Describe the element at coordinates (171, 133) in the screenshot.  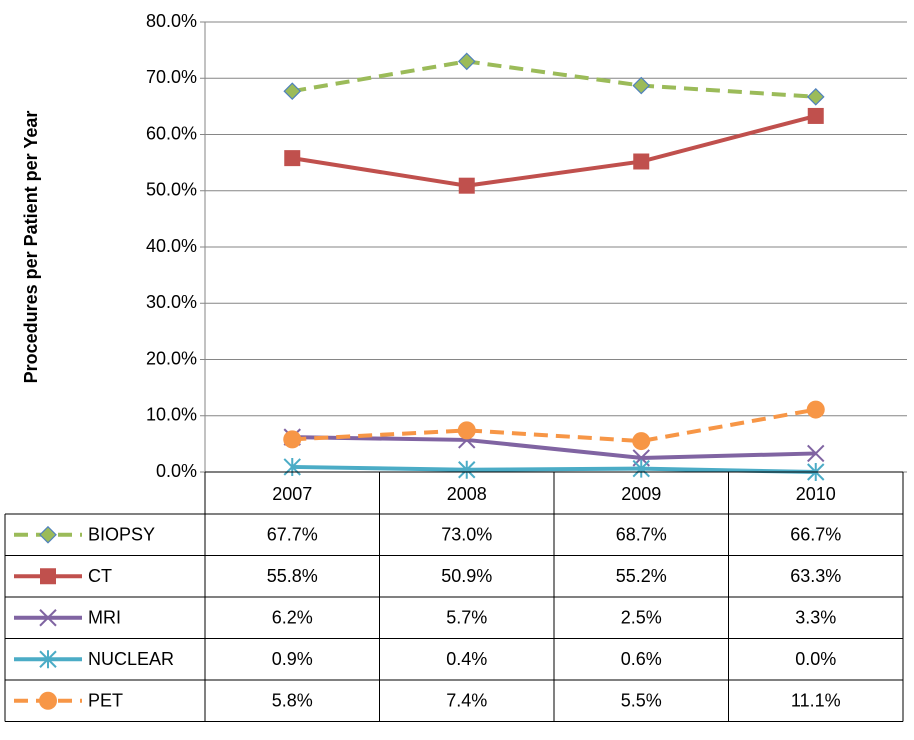
I see `y-tick-label: 60.0%` at that location.